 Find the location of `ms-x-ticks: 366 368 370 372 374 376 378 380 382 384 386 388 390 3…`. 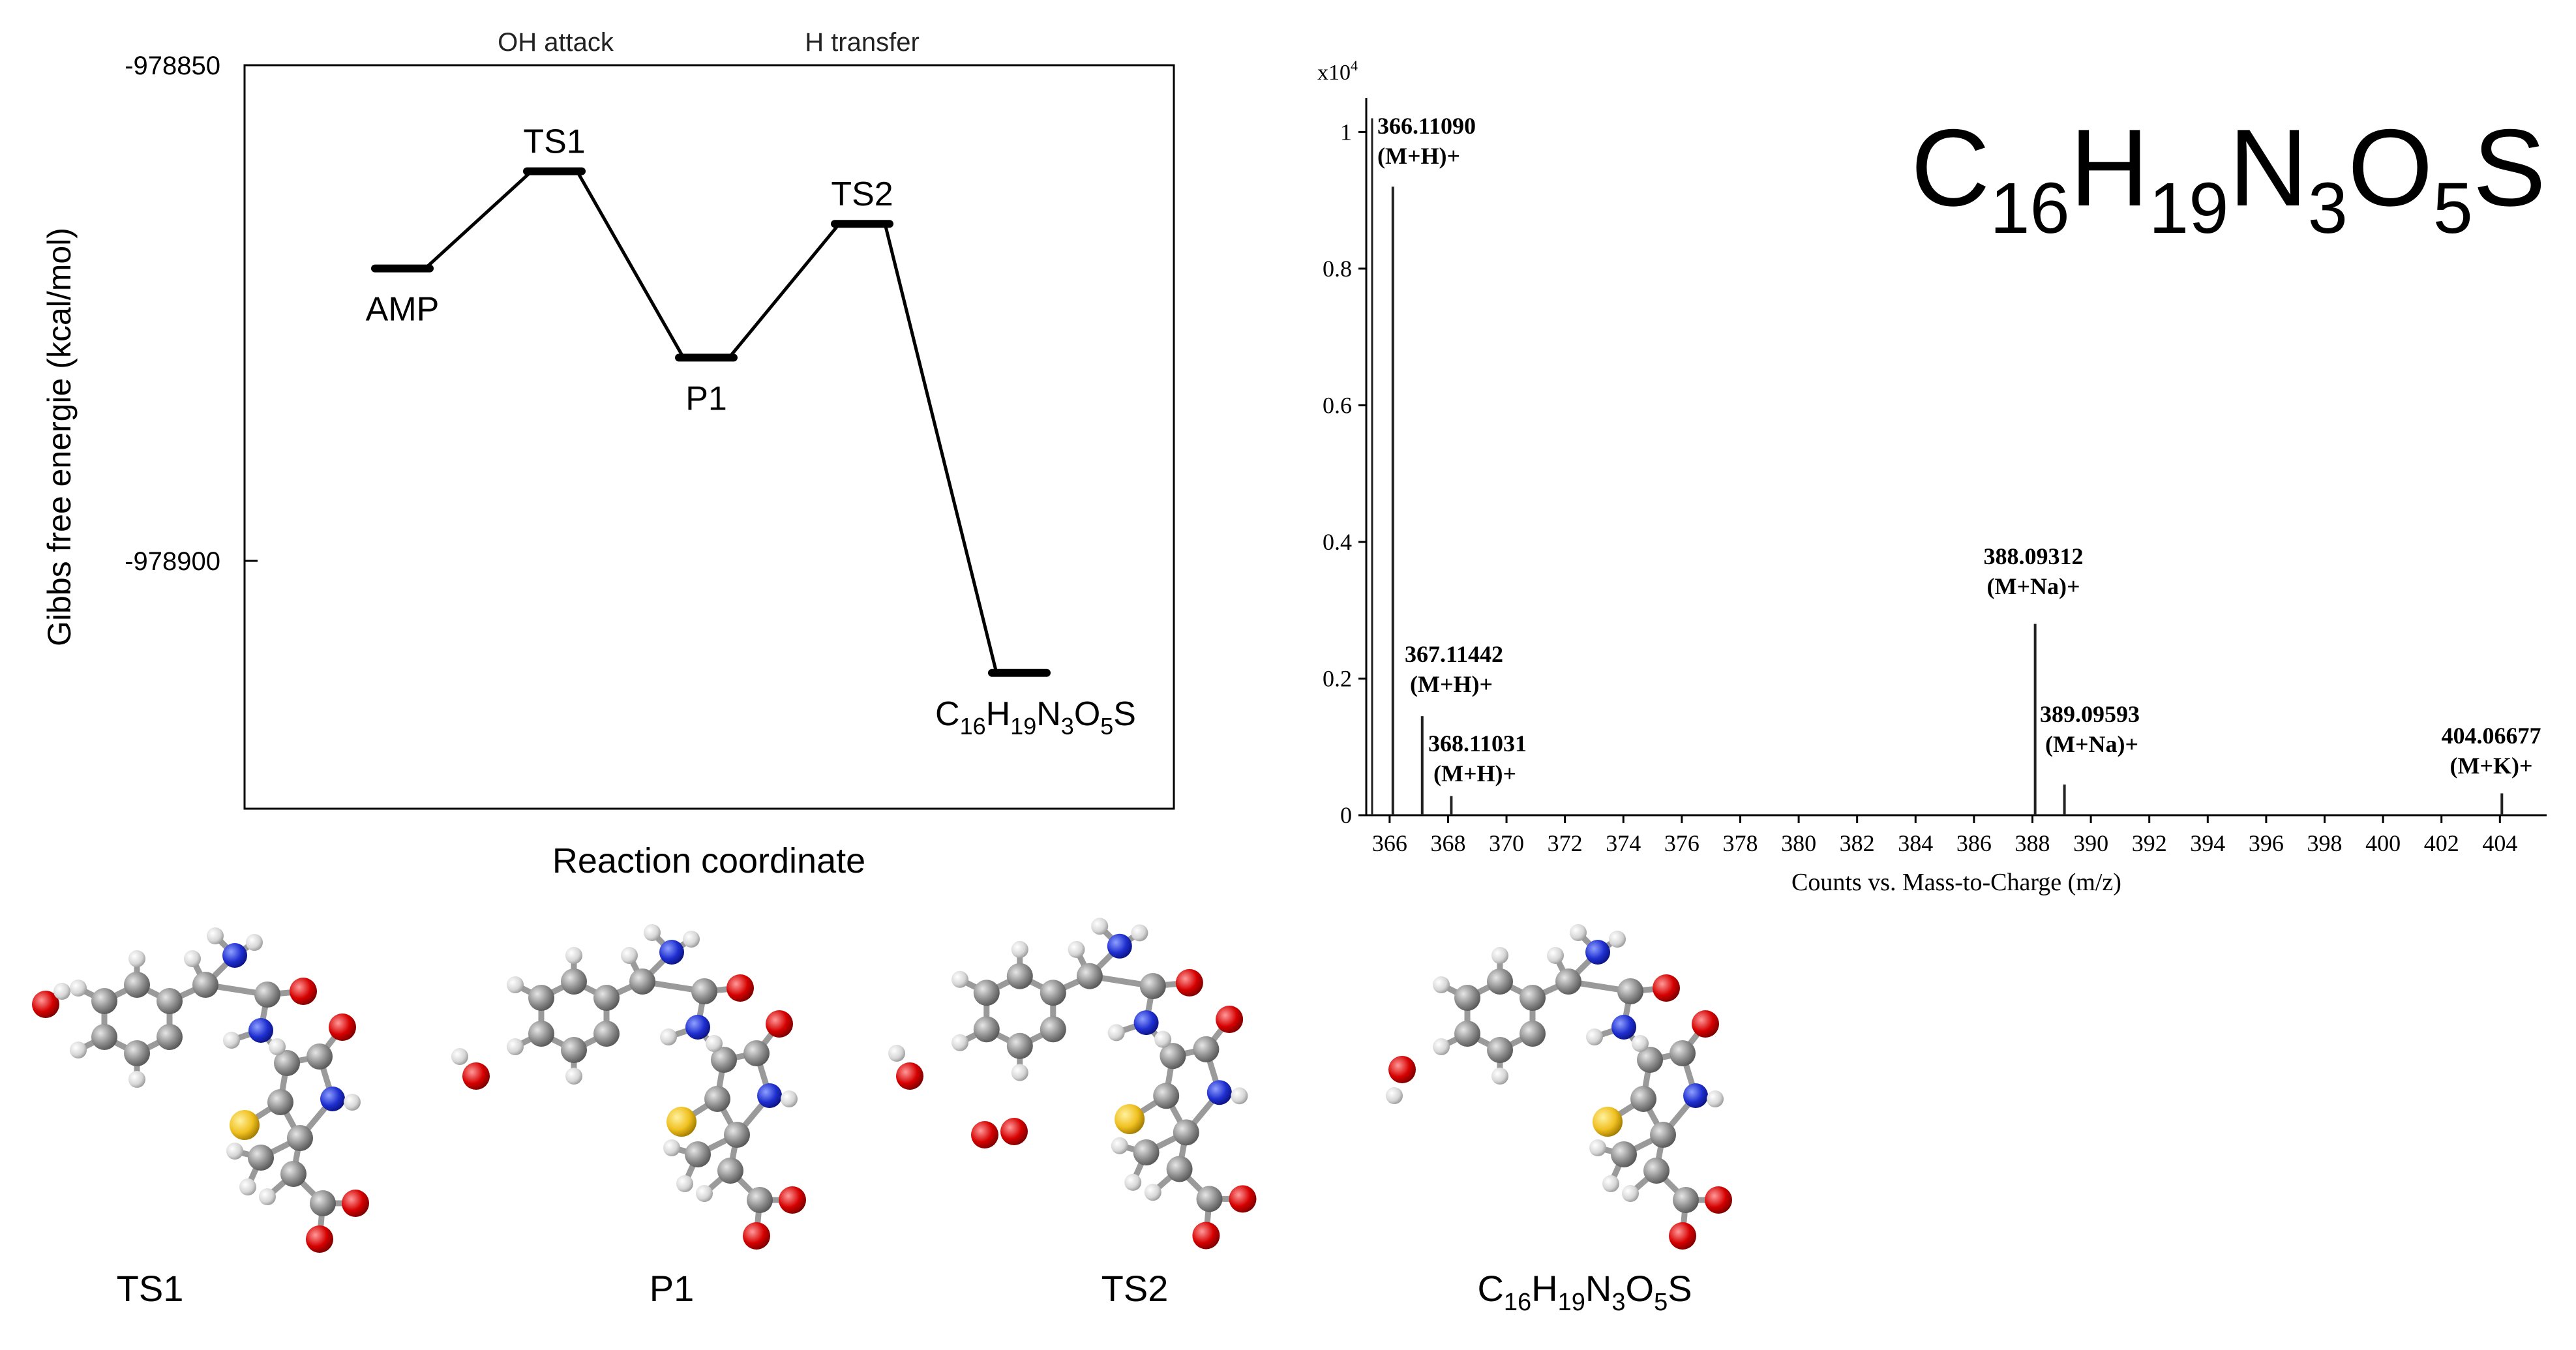

ms-x-ticks: 366 368 370 372 374 376 378 380 382 384 386 388 390 3… is located at coordinates (1944, 836).